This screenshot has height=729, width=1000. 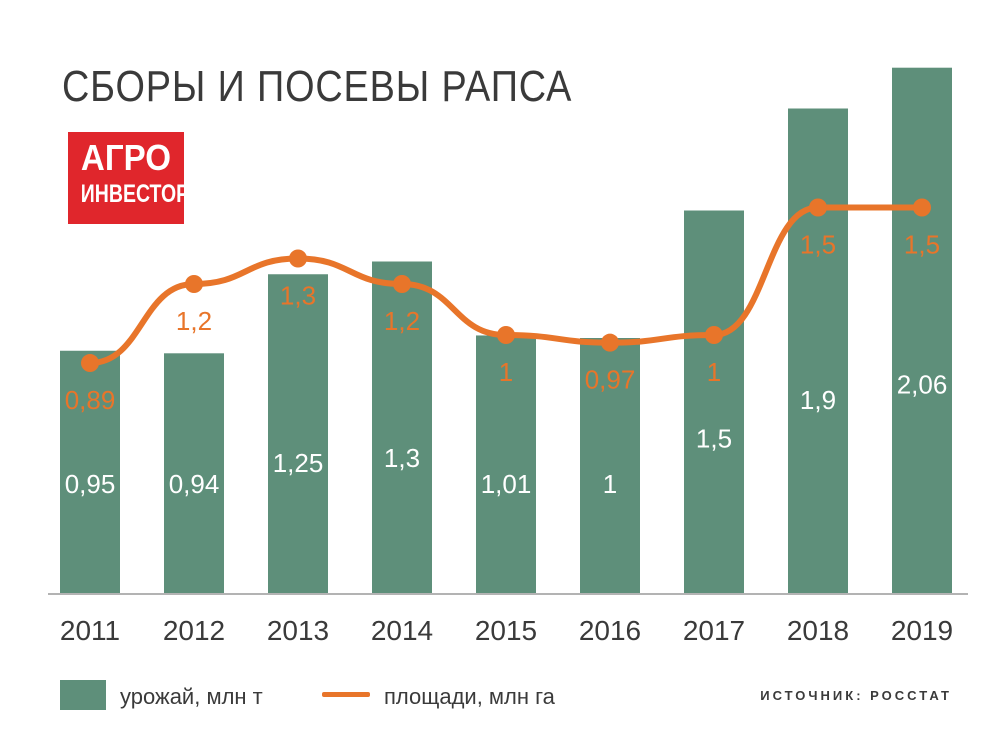 I want to click on area-value-label: 0,89, so click(x=90, y=400).